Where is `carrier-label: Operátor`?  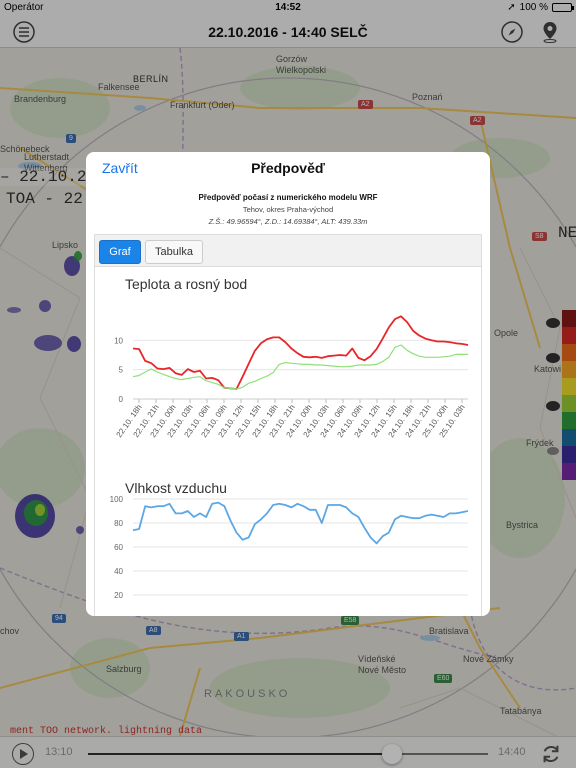 carrier-label: Operátor is located at coordinates (24, 7).